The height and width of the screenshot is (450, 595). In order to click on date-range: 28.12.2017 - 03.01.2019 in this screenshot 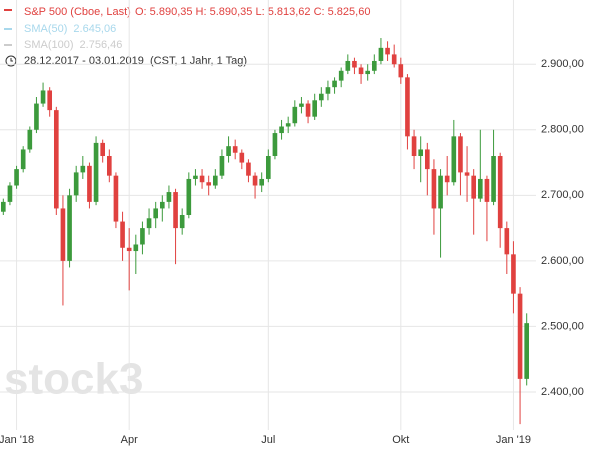, I will do `click(84, 61)`.